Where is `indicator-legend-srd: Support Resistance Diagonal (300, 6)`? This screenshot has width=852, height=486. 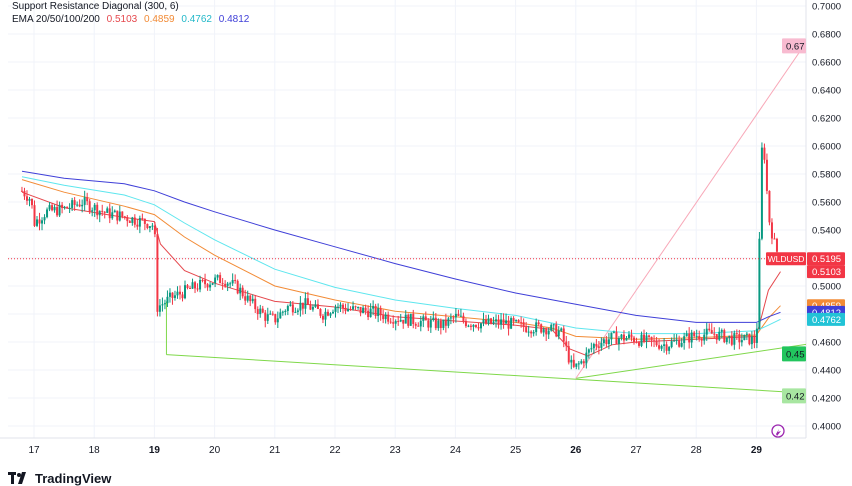
indicator-legend-srd: Support Resistance Diagonal (300, 6) is located at coordinates (130, 6).